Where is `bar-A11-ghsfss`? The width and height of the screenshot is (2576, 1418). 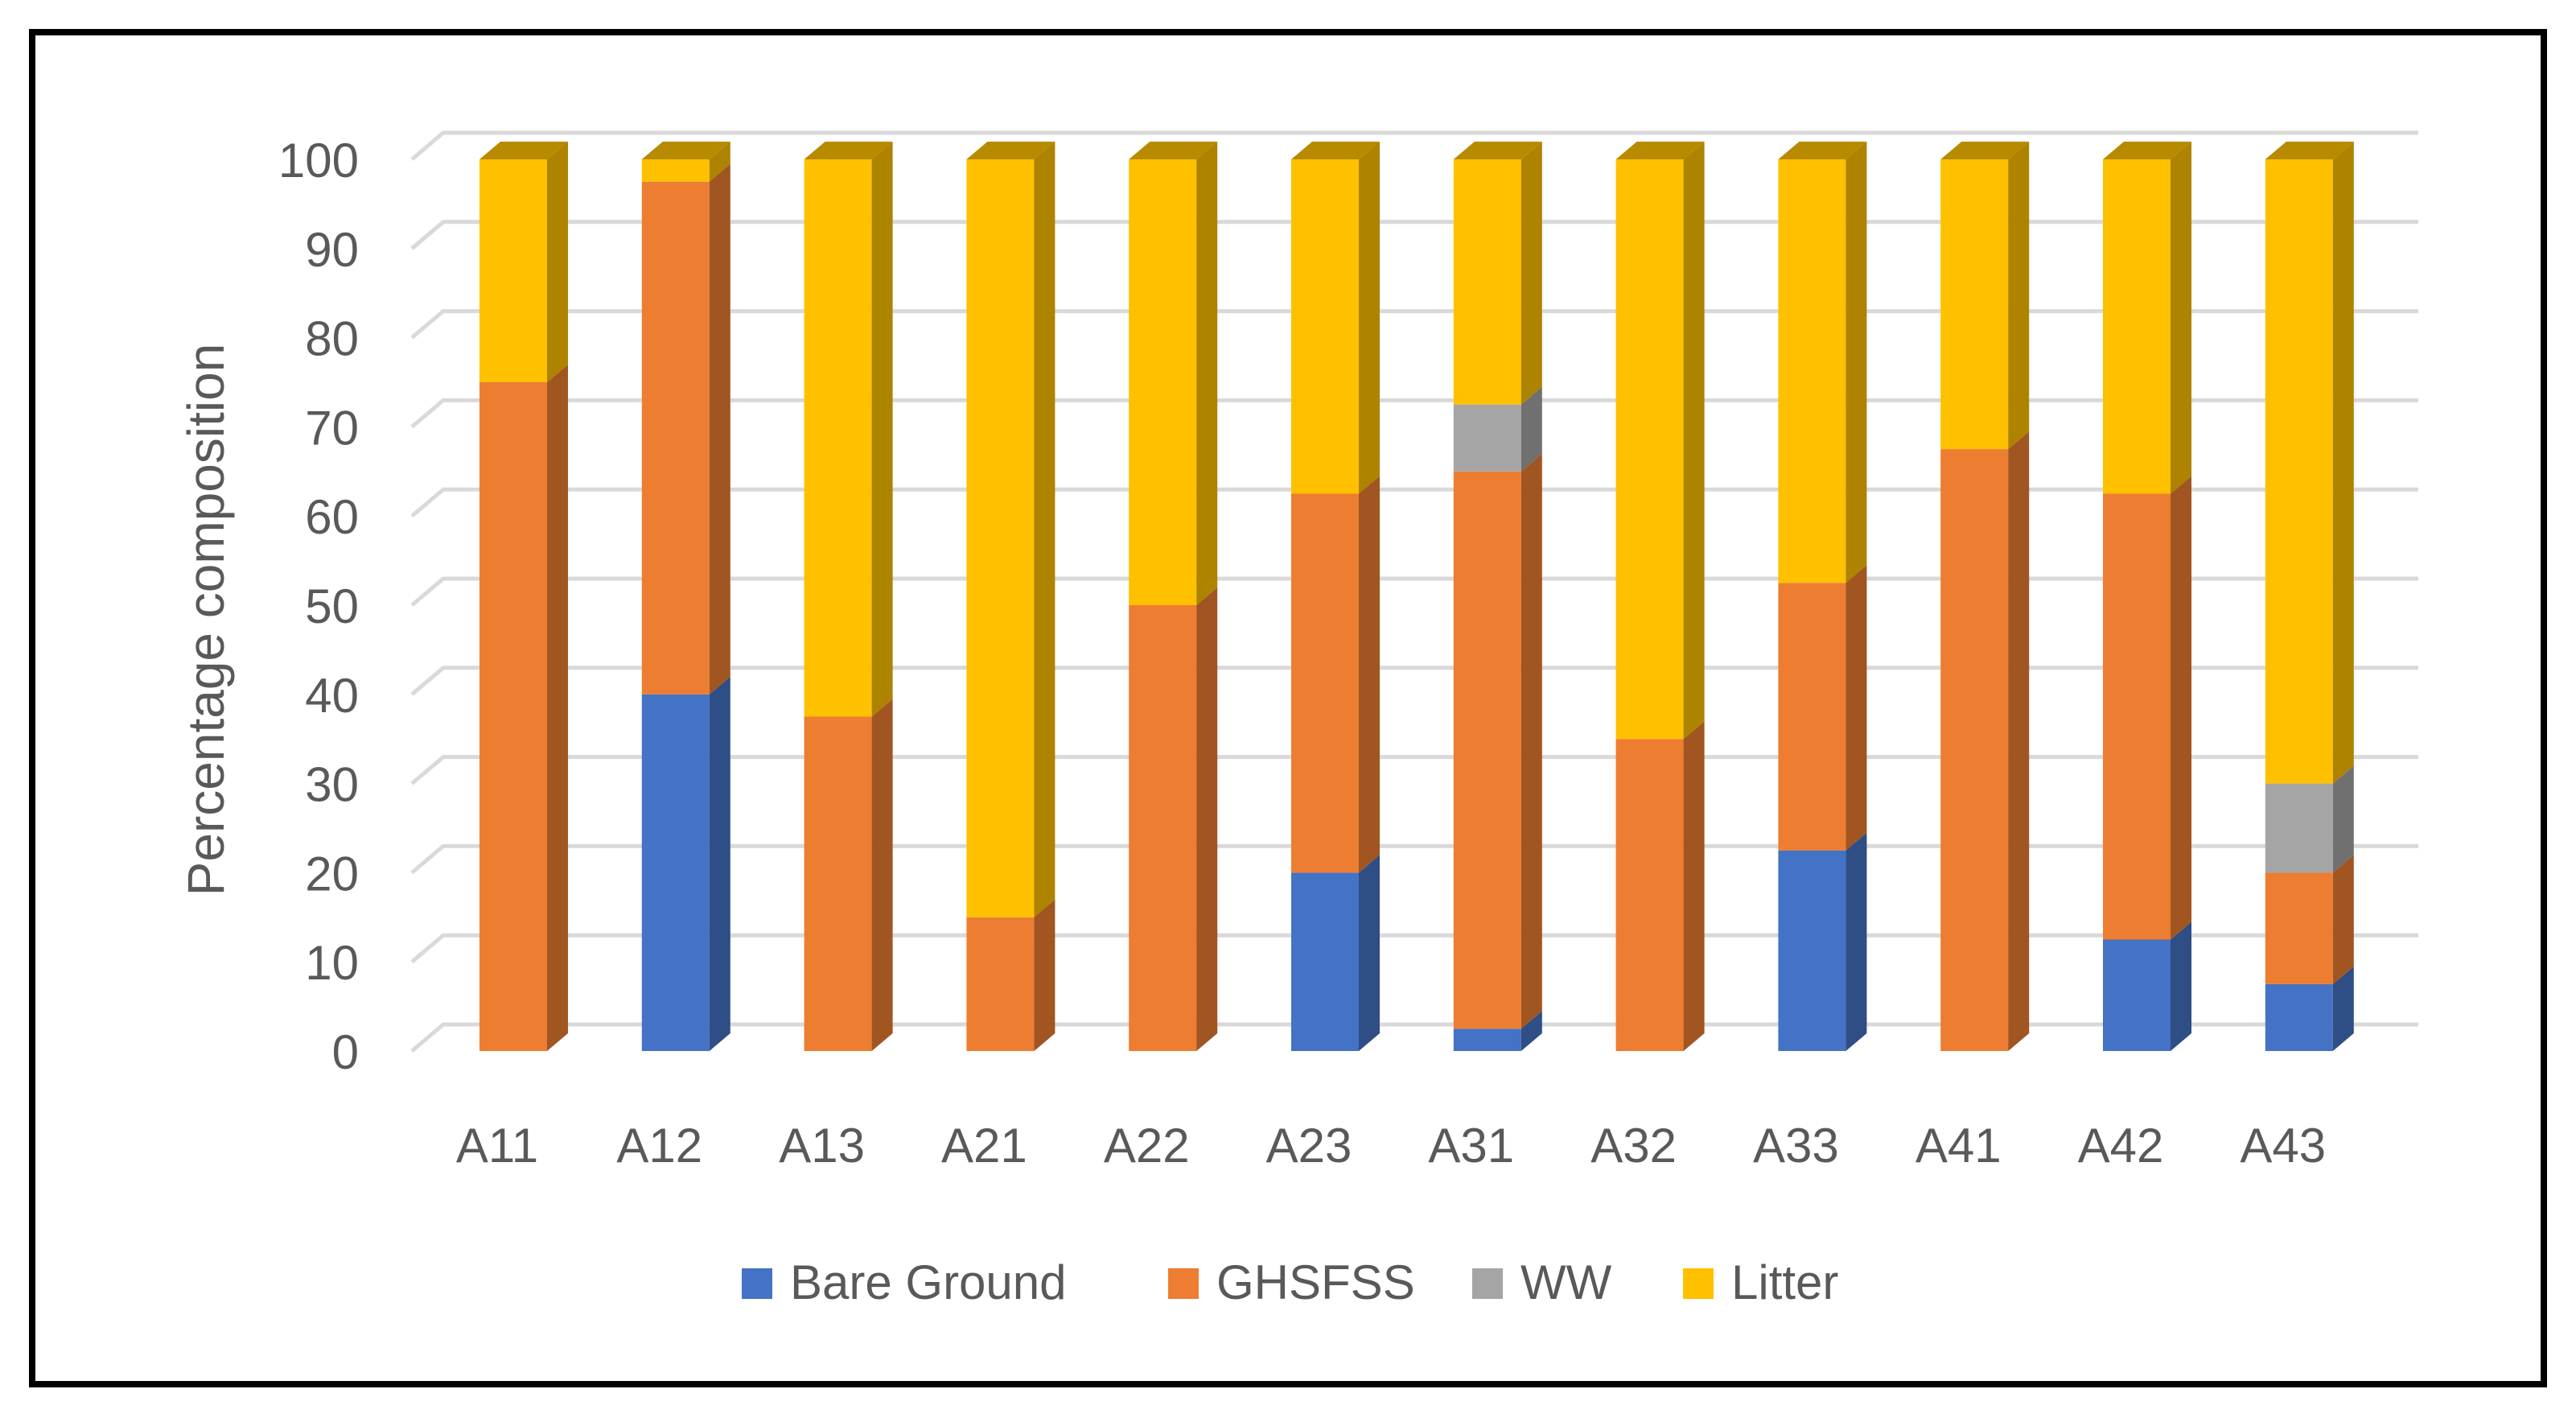
bar-A11-ghsfss is located at coordinates (523, 708).